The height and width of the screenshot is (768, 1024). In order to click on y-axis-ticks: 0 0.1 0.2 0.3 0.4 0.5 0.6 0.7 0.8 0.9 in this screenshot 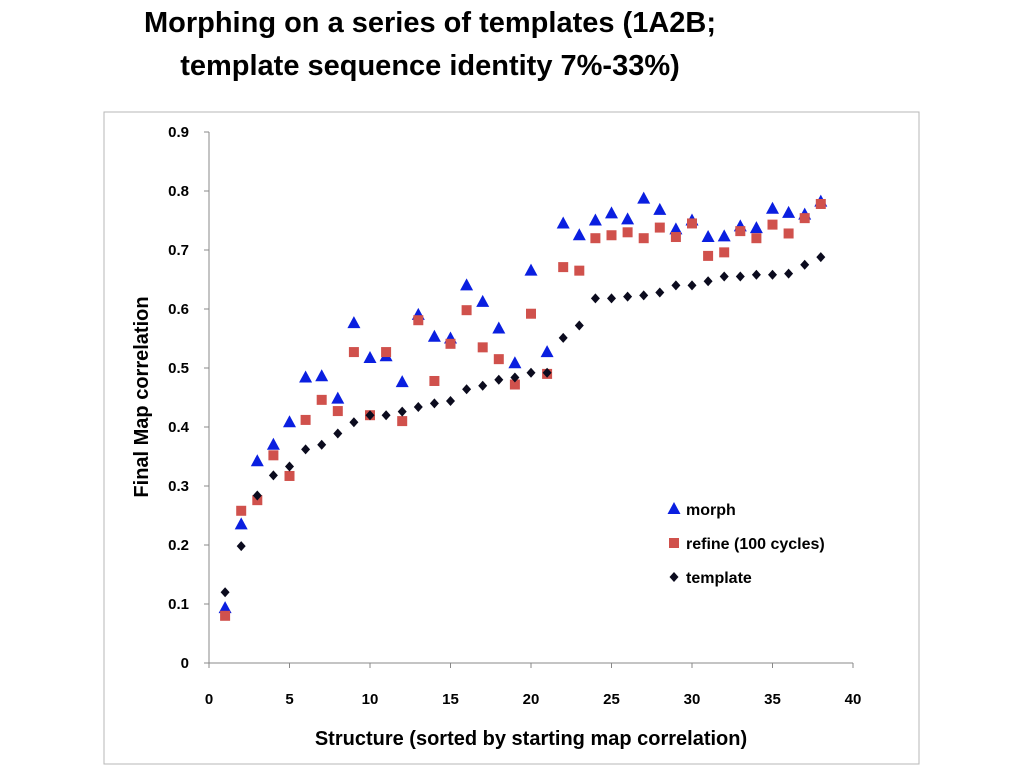, I will do `click(188, 398)`.